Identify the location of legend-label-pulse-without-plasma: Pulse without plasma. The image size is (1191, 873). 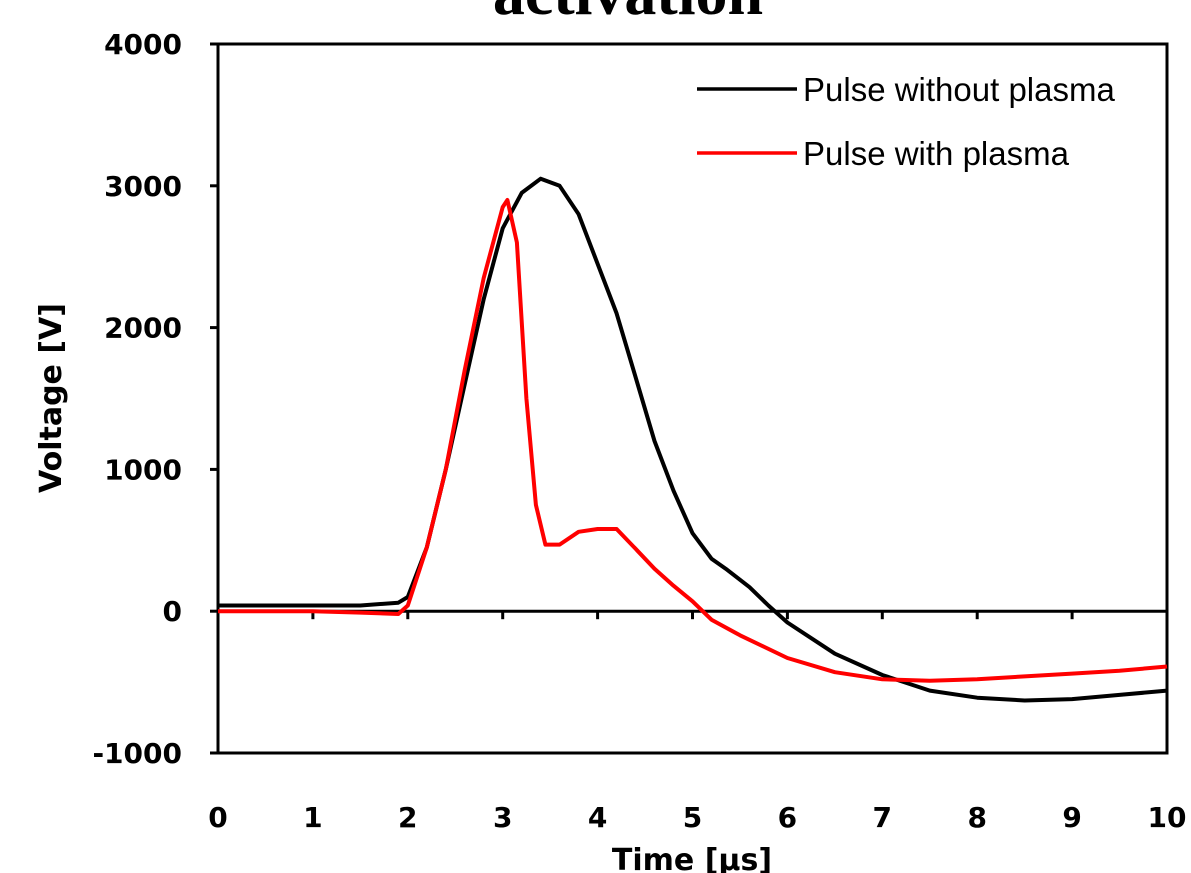
(959, 89).